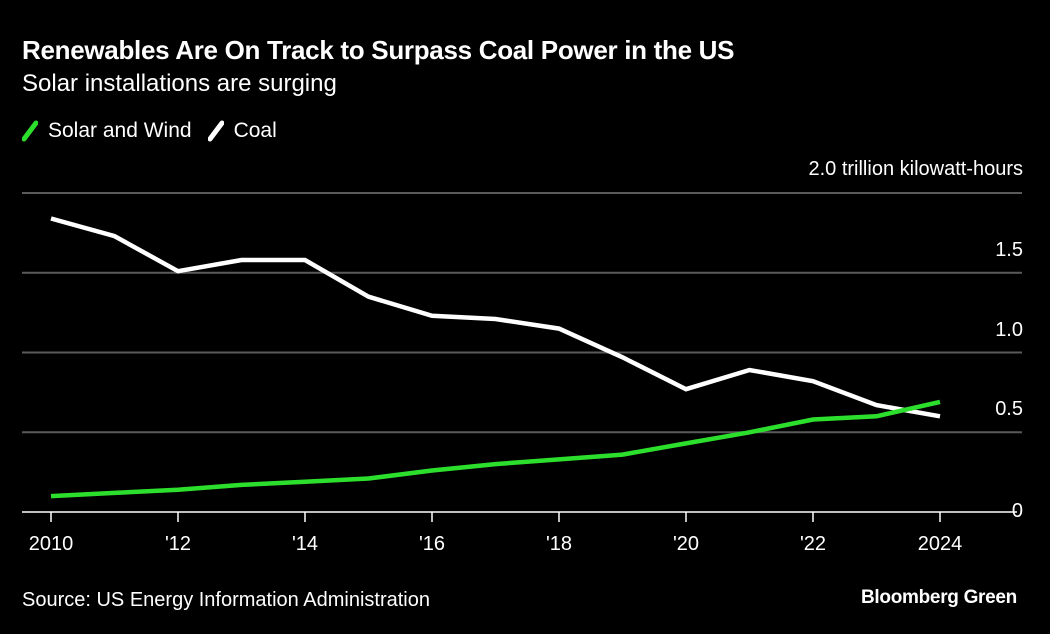  I want to click on legend-item-solar-wind: Solar and Wind, so click(107, 131).